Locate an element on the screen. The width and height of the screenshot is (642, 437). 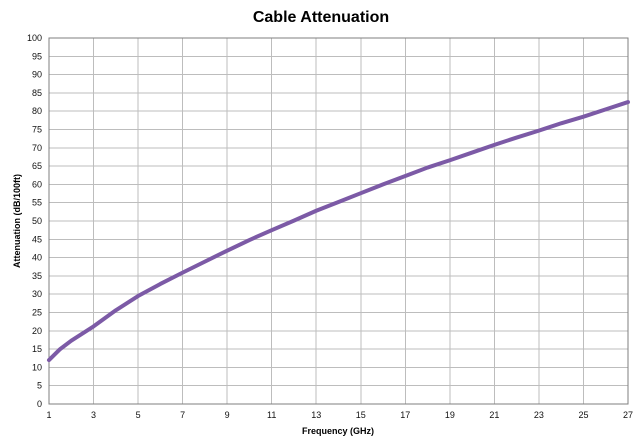
y-axis-label: Attenuation (dB/100ft) is located at coordinates (17, 221).